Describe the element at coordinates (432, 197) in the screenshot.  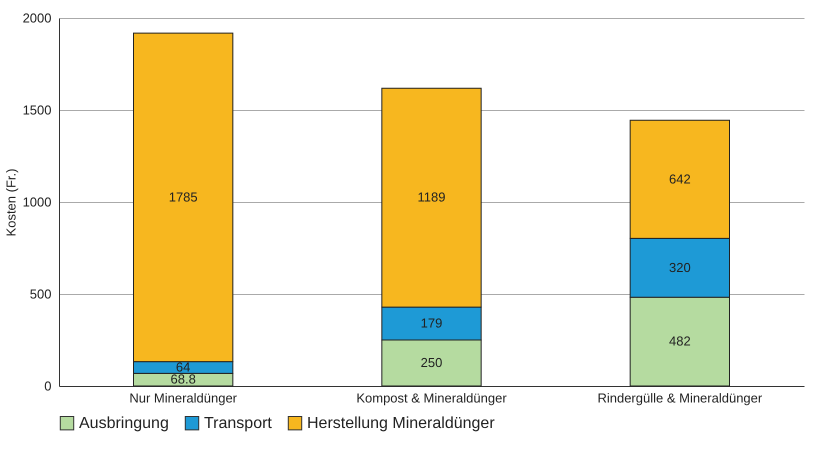
I see `data-label: 1189` at that location.